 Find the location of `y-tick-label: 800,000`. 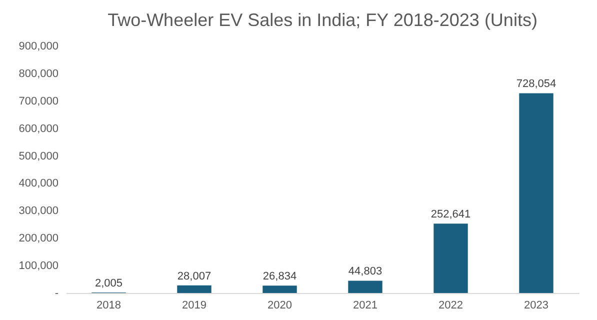

y-tick-label: 800,000 is located at coordinates (38, 74).